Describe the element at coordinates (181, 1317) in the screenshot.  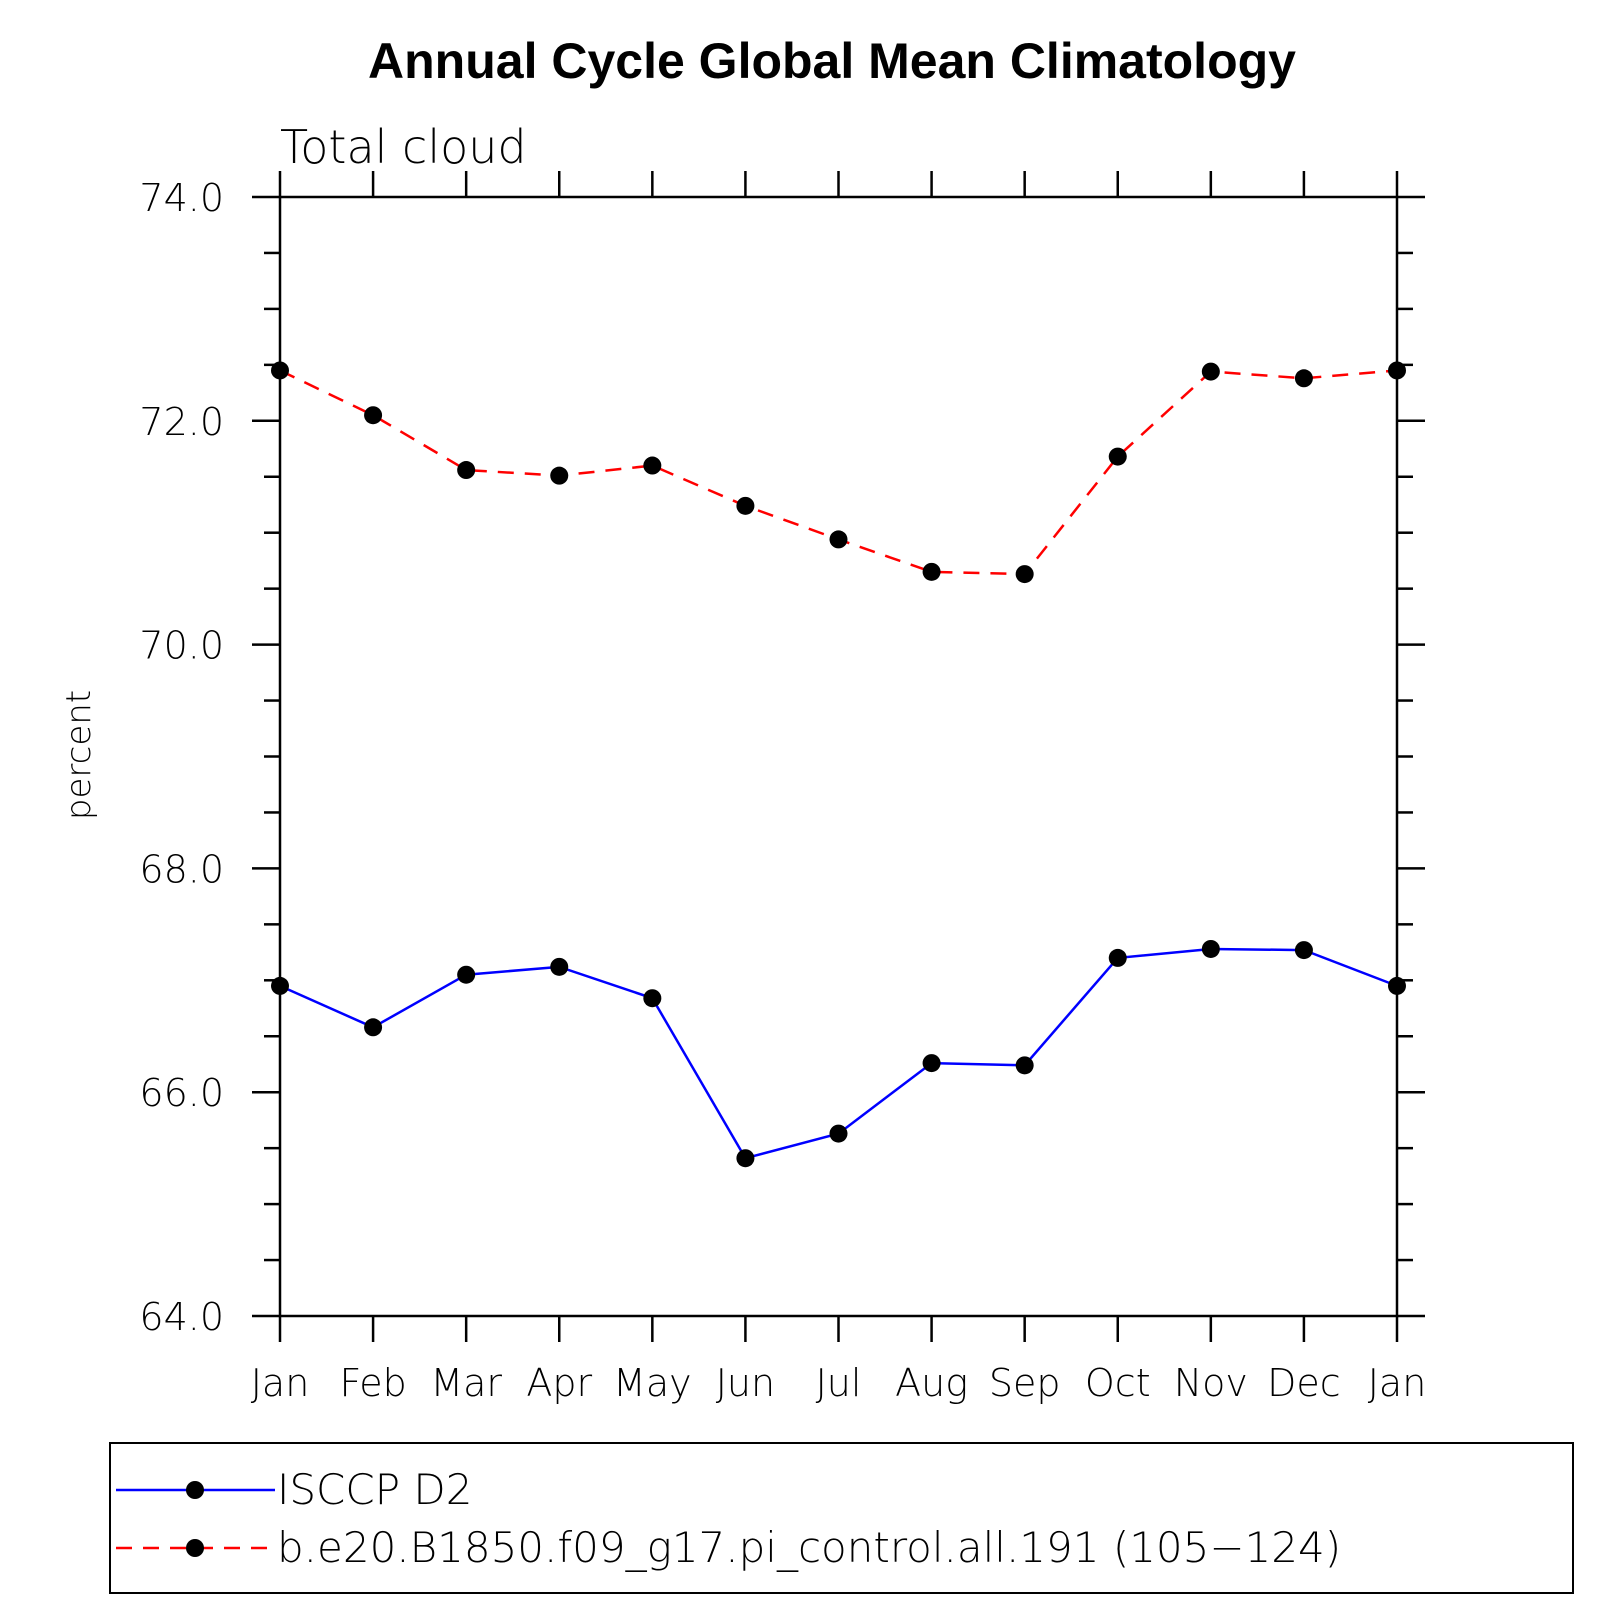
I see `y-tick-label: 64.0` at that location.